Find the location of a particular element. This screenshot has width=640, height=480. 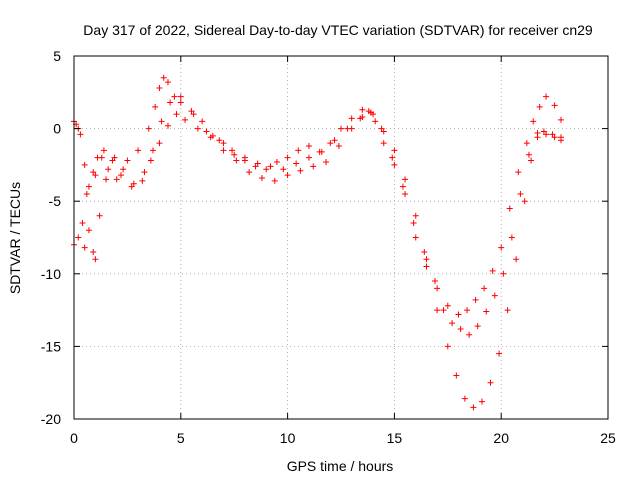

x-tick-label: 0 is located at coordinates (74, 438).